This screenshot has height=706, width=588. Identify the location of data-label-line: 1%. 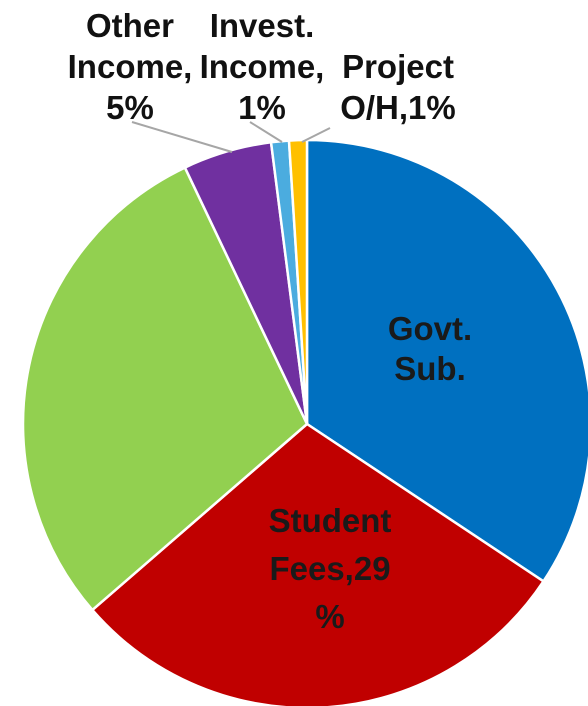
(262, 107).